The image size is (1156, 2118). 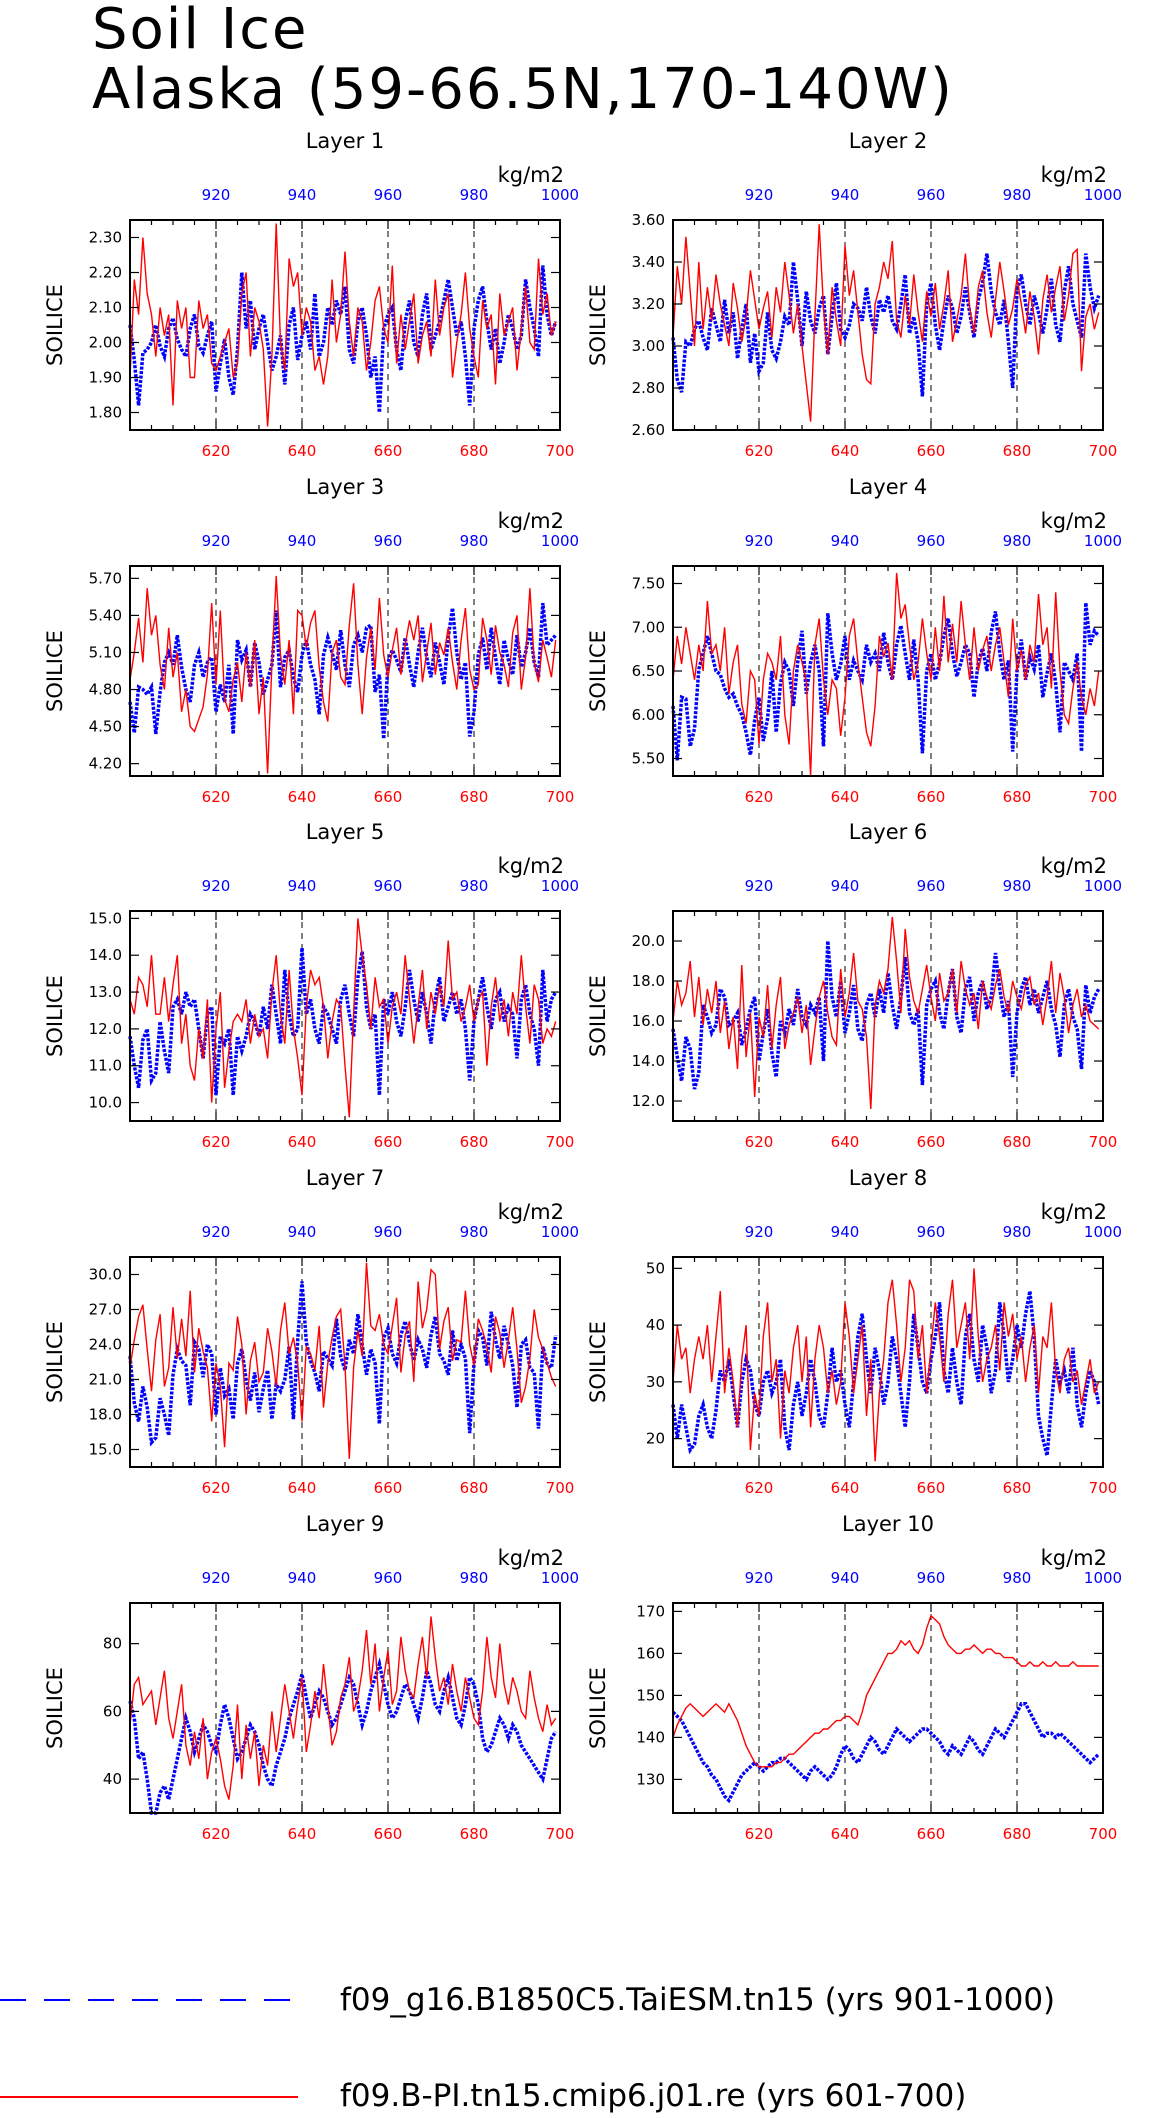 I want to click on layer-5-ytick-label: 11.0, so click(x=105, y=1066).